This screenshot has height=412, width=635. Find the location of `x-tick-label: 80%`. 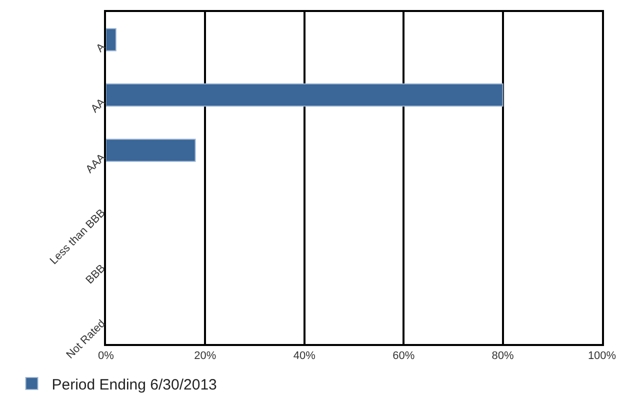

x-tick-label: 80% is located at coordinates (503, 356).